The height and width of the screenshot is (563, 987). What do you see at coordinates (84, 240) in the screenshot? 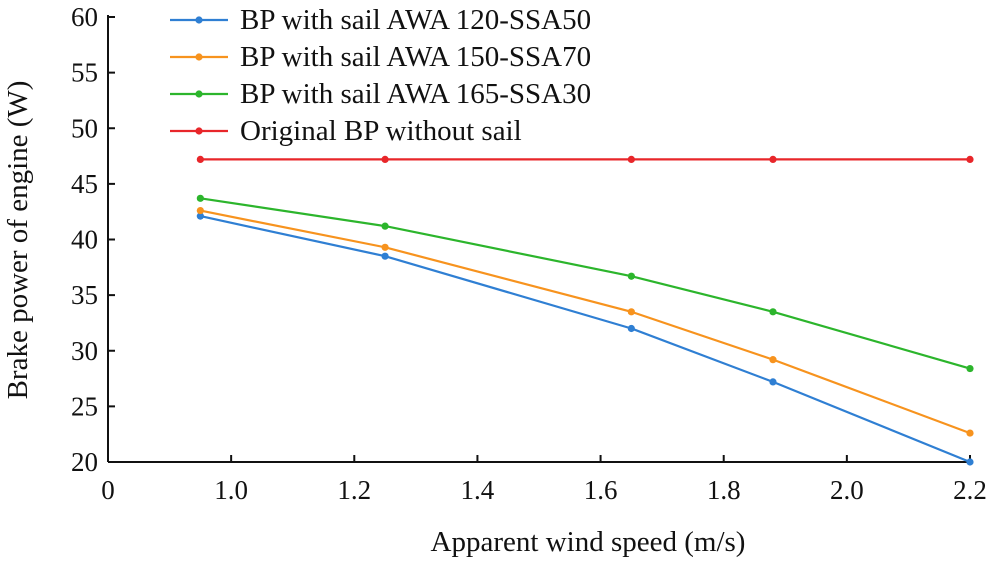
I see `y-tick-label: 40` at bounding box center [84, 240].